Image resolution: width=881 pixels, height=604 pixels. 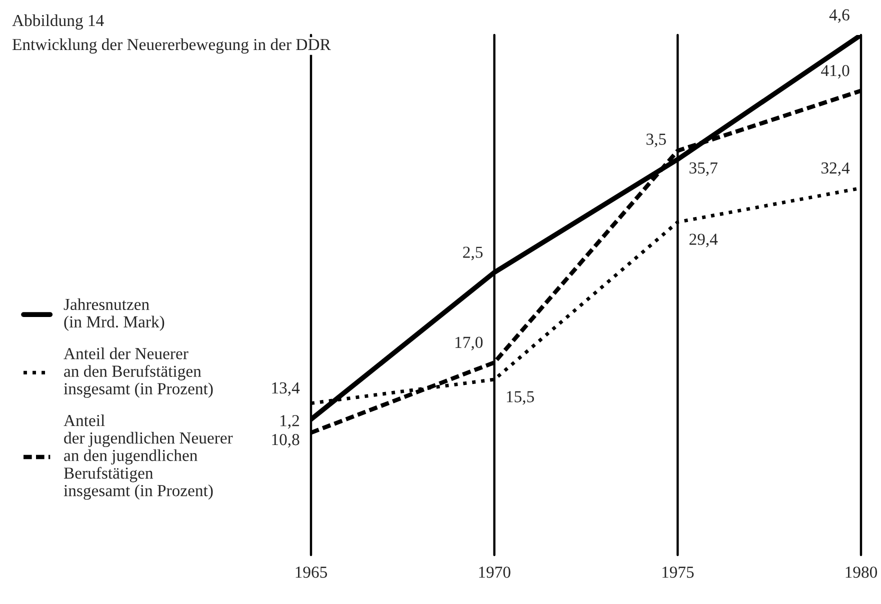 I want to click on legend-label: Anteil der jugendlichen Neuerer an den jugendlichen Berufstätigen insgesamt (in Prozent), so click(x=148, y=457).